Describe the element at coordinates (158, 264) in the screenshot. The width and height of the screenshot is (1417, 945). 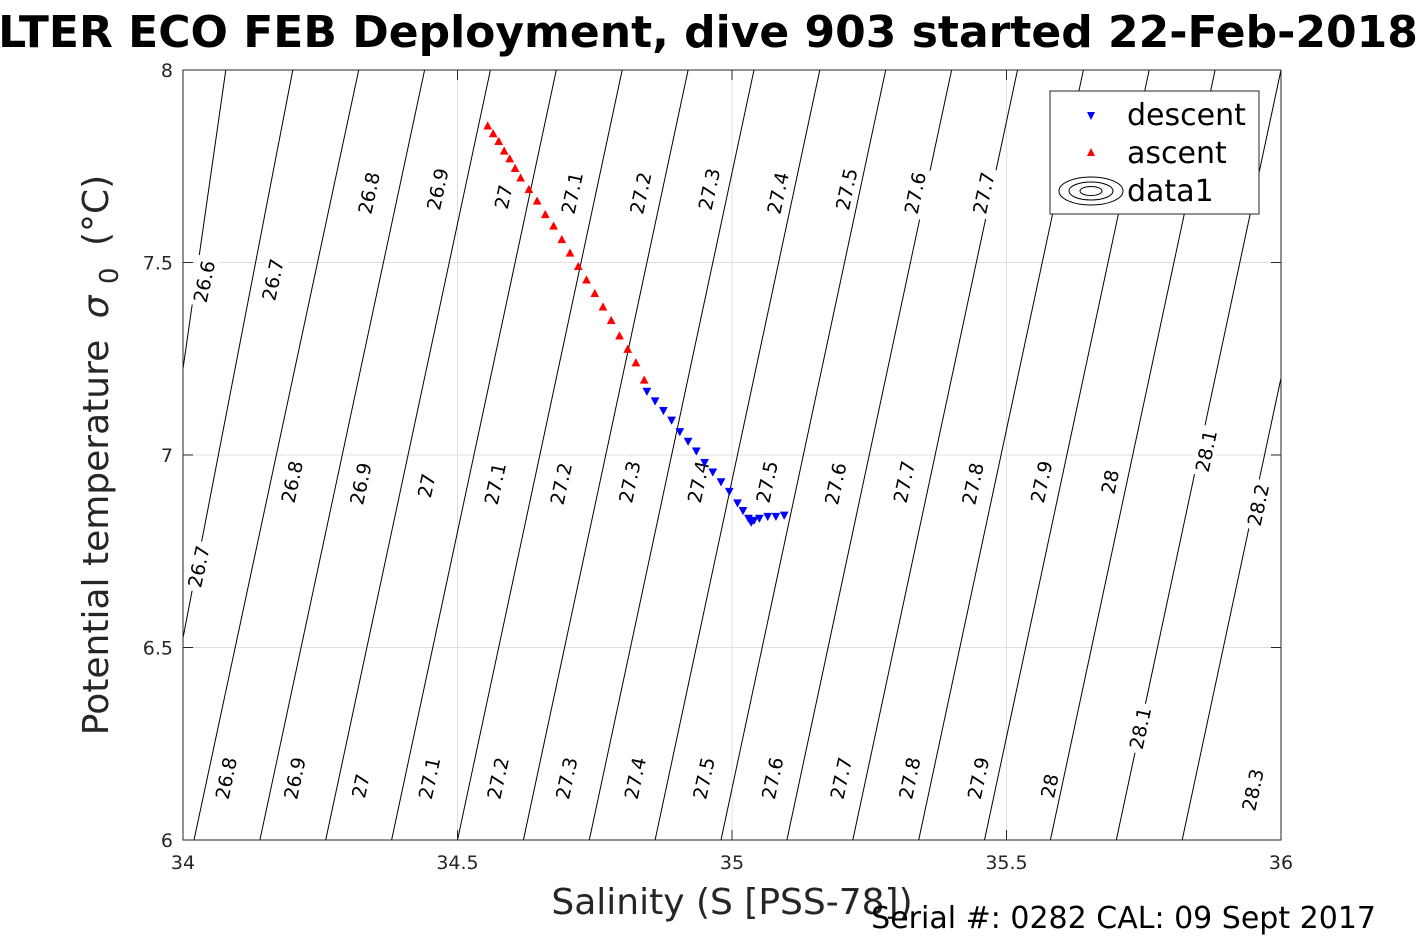
I see `y-tick-label-3: 7.5` at that location.